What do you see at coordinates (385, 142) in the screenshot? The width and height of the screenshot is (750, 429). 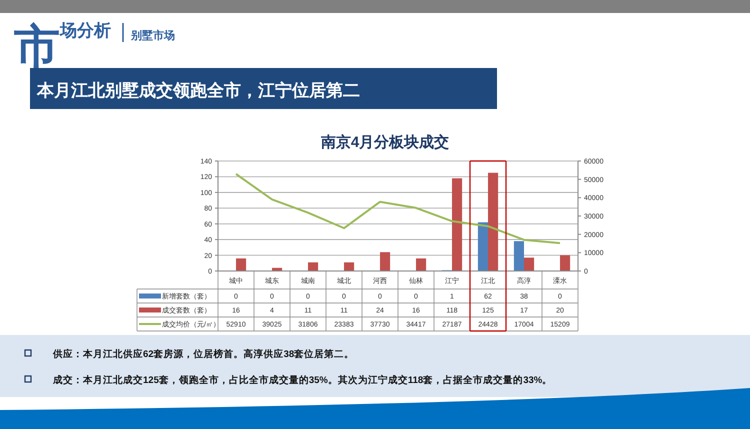 I see `chart-title: 南京4月分板块成交` at bounding box center [385, 142].